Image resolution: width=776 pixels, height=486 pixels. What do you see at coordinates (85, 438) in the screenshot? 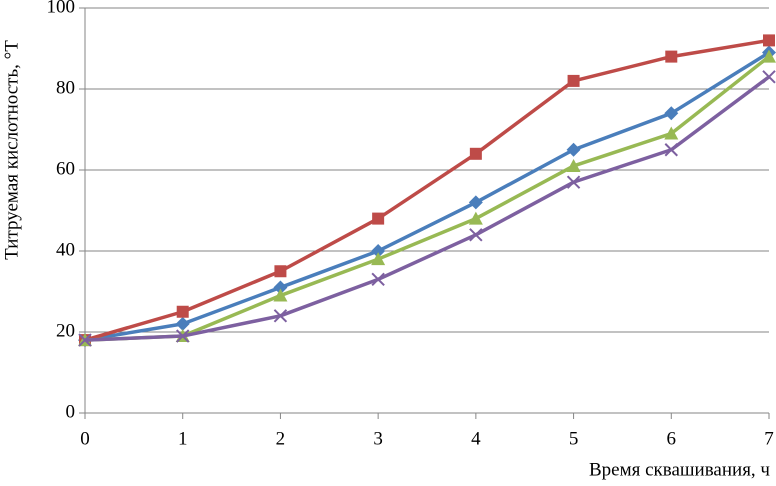
I see `x-tick-label: 0` at bounding box center [85, 438].